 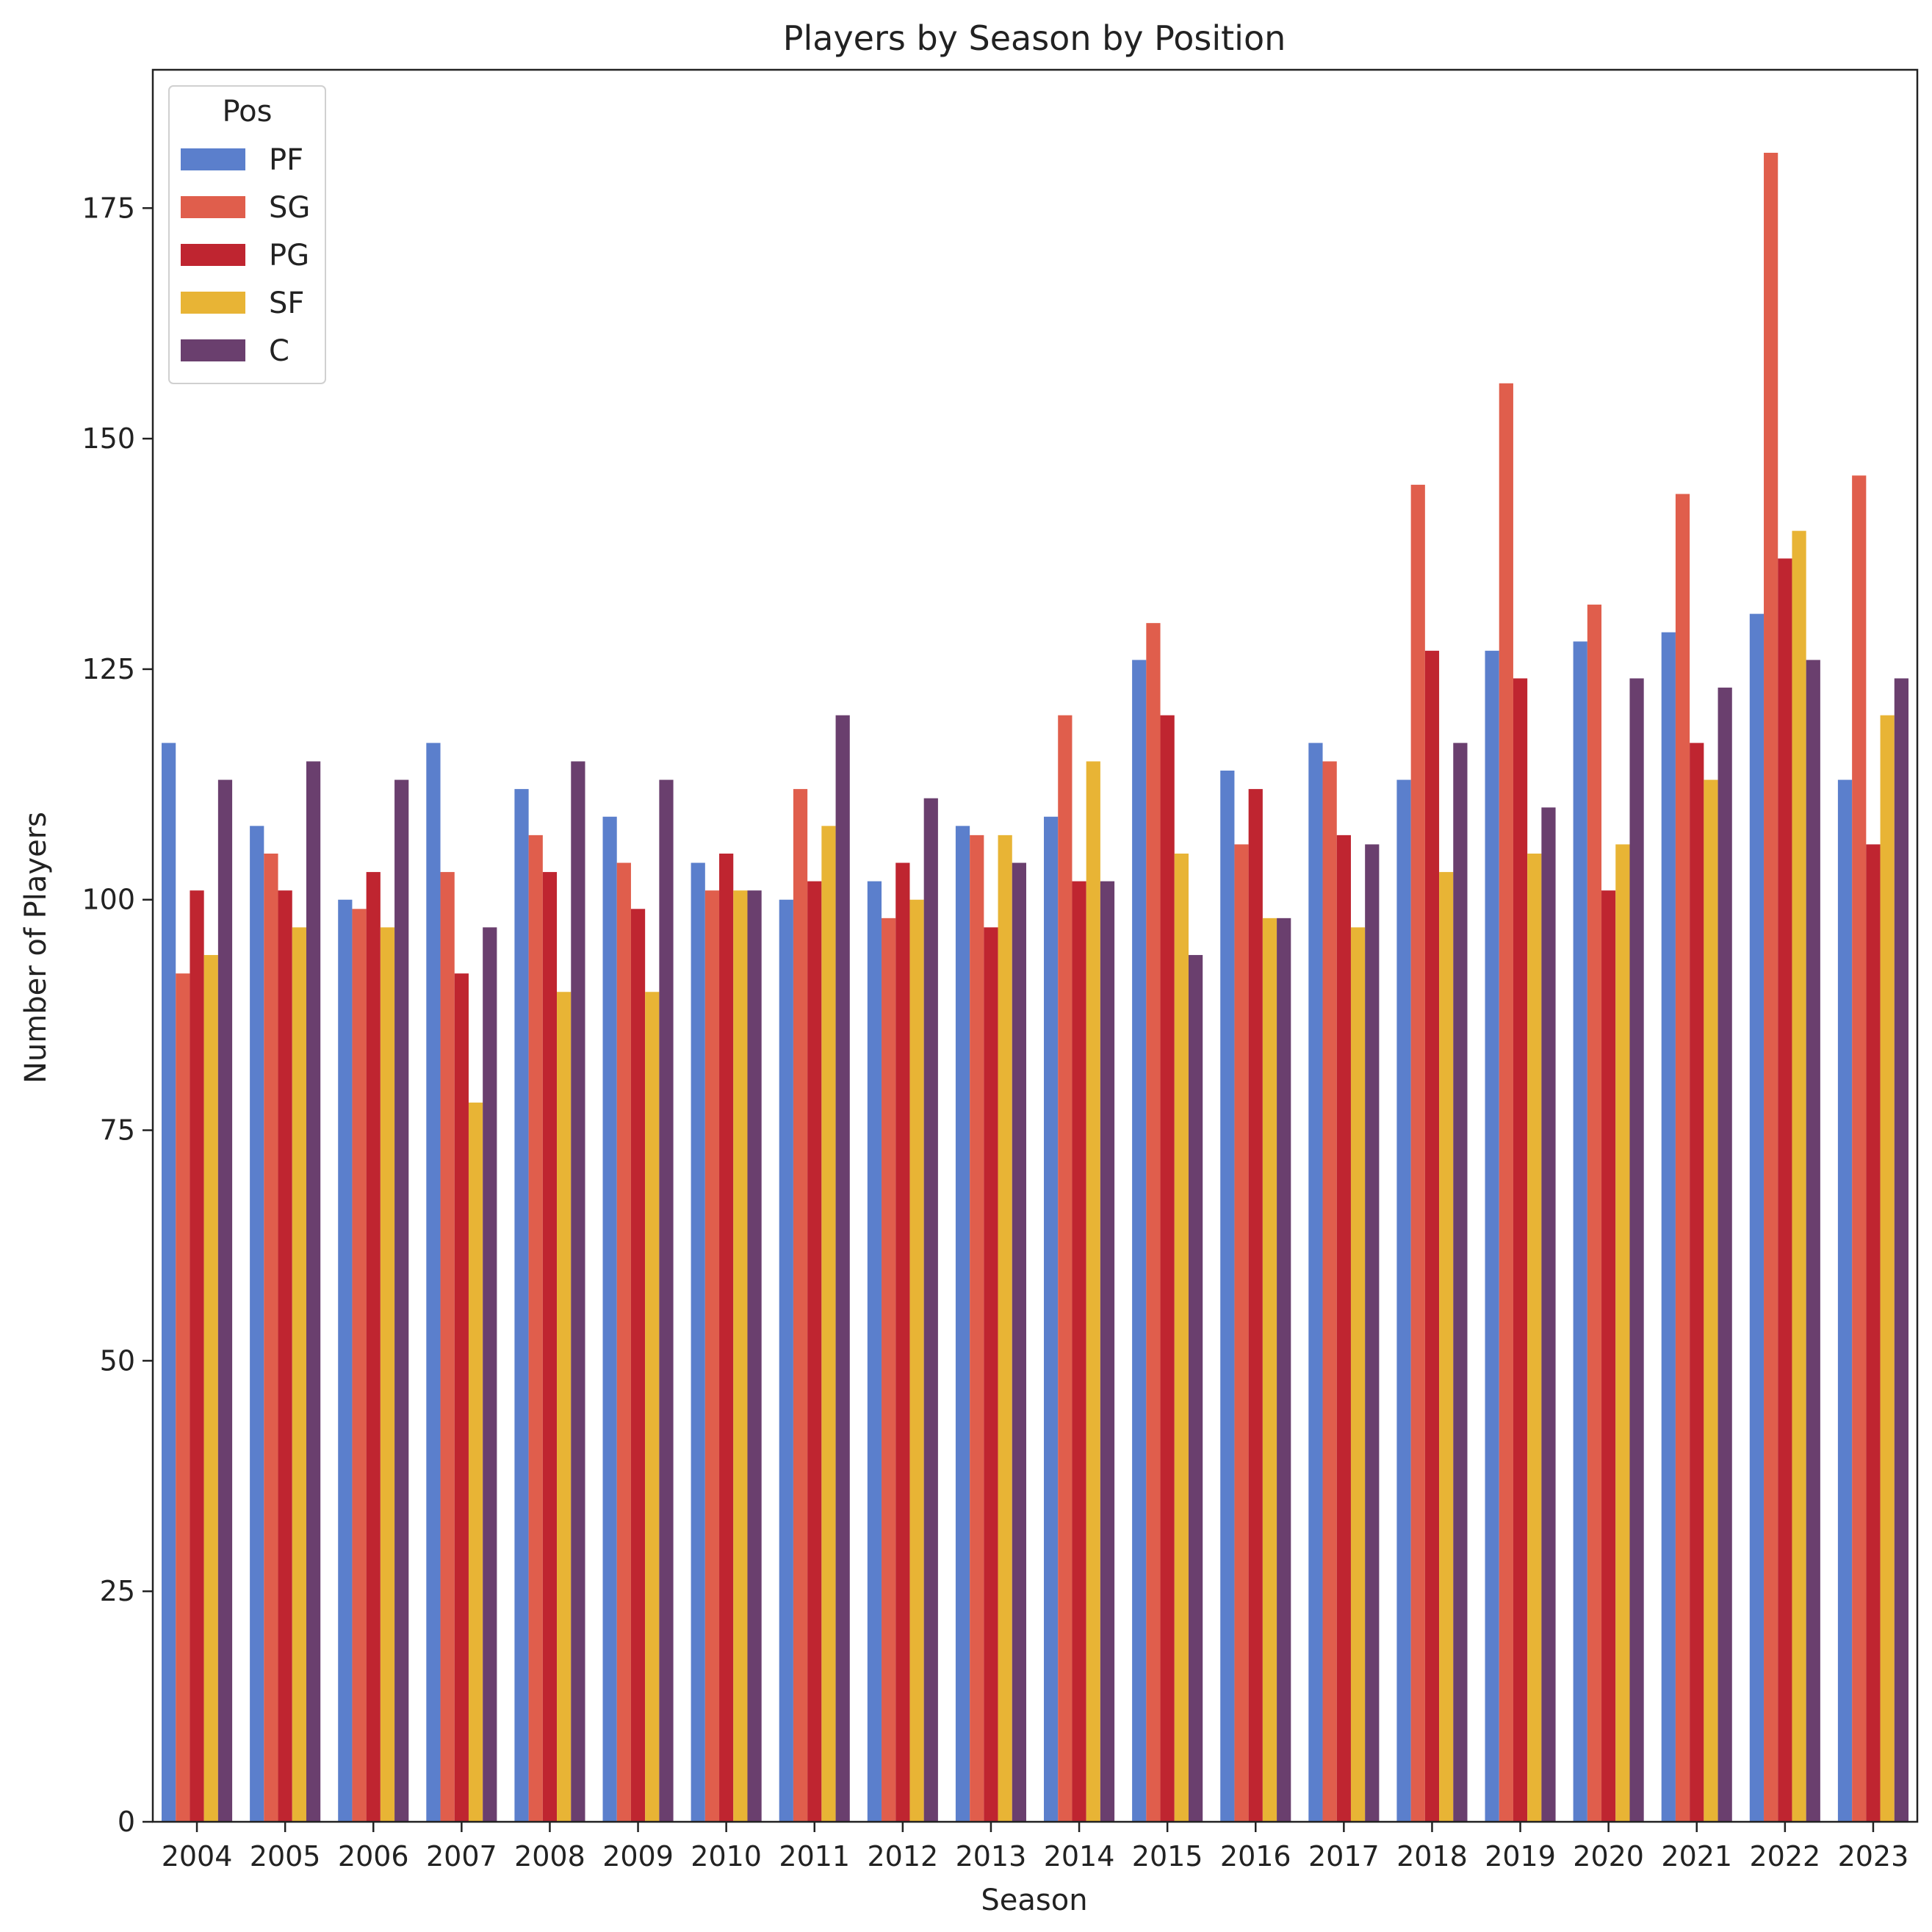 I want to click on x-tick-label: 2009, so click(x=638, y=1856).